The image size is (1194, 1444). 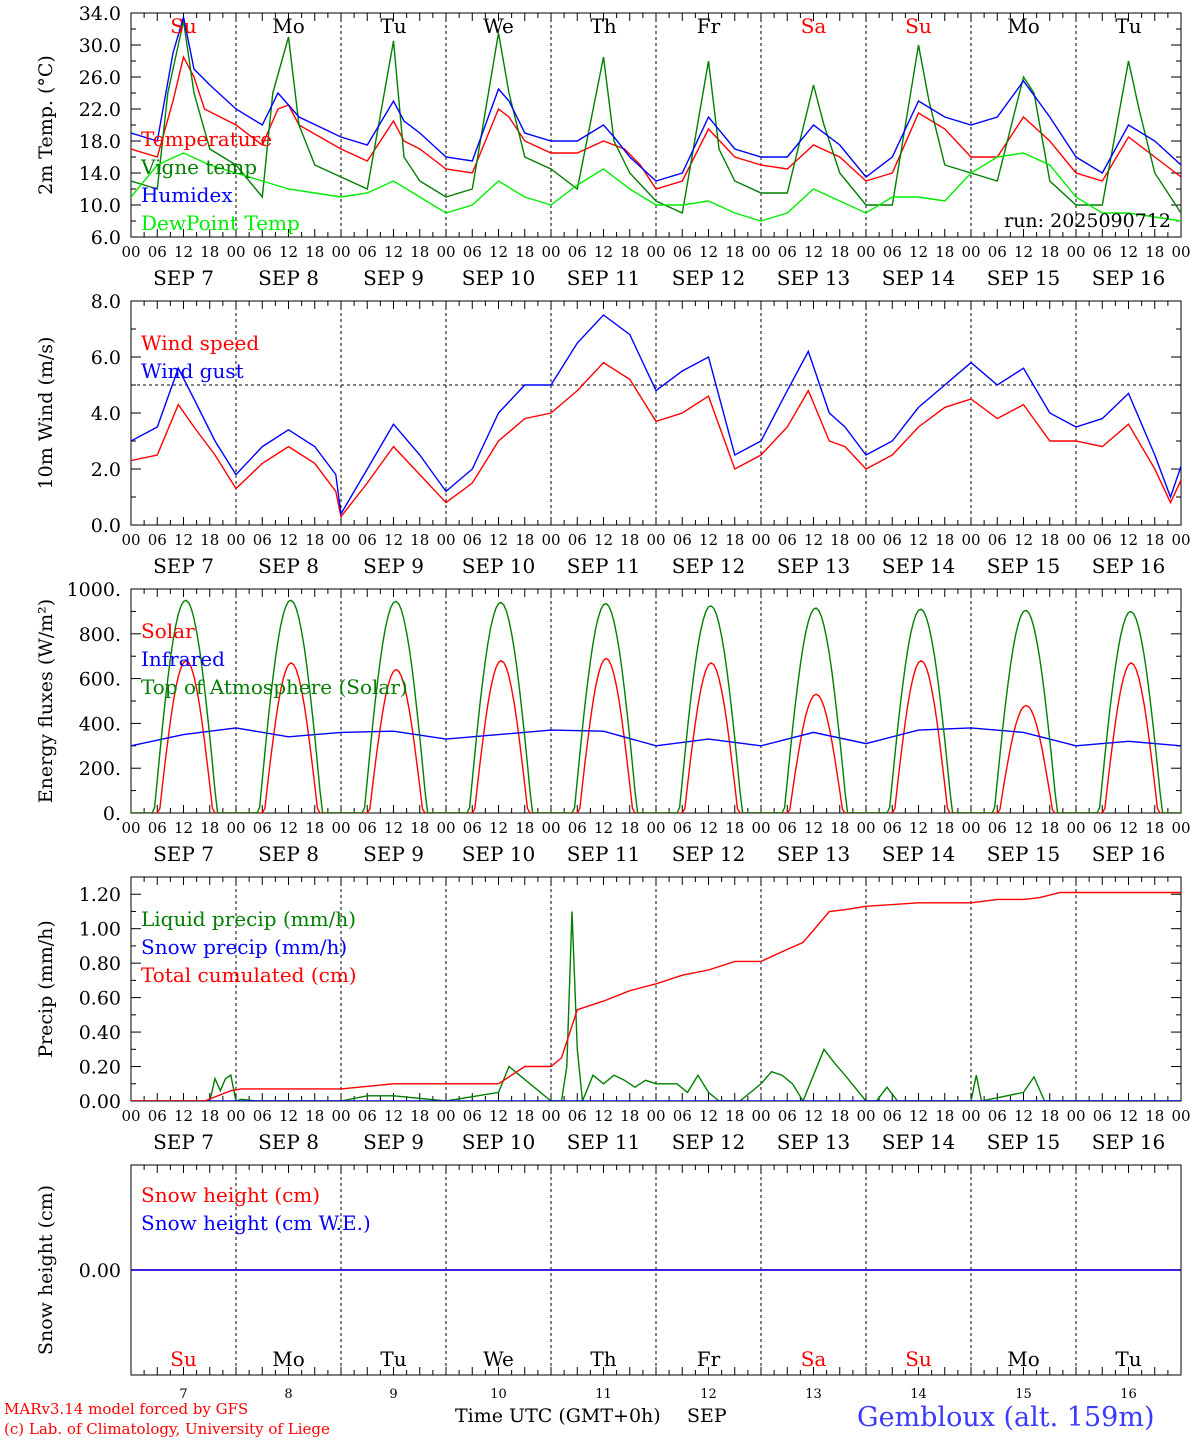 I want to click on date-label: SEP 7, so click(x=183, y=1142).